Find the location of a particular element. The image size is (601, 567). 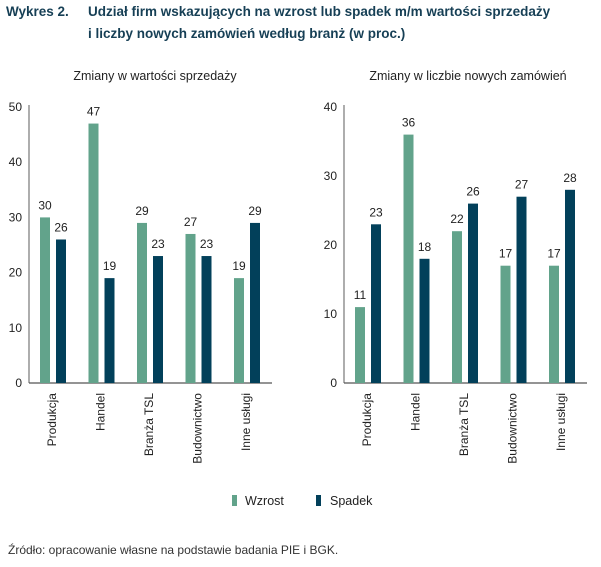

chart-title: Zmiany w liczbie nowych zamówień is located at coordinates (467, 76).